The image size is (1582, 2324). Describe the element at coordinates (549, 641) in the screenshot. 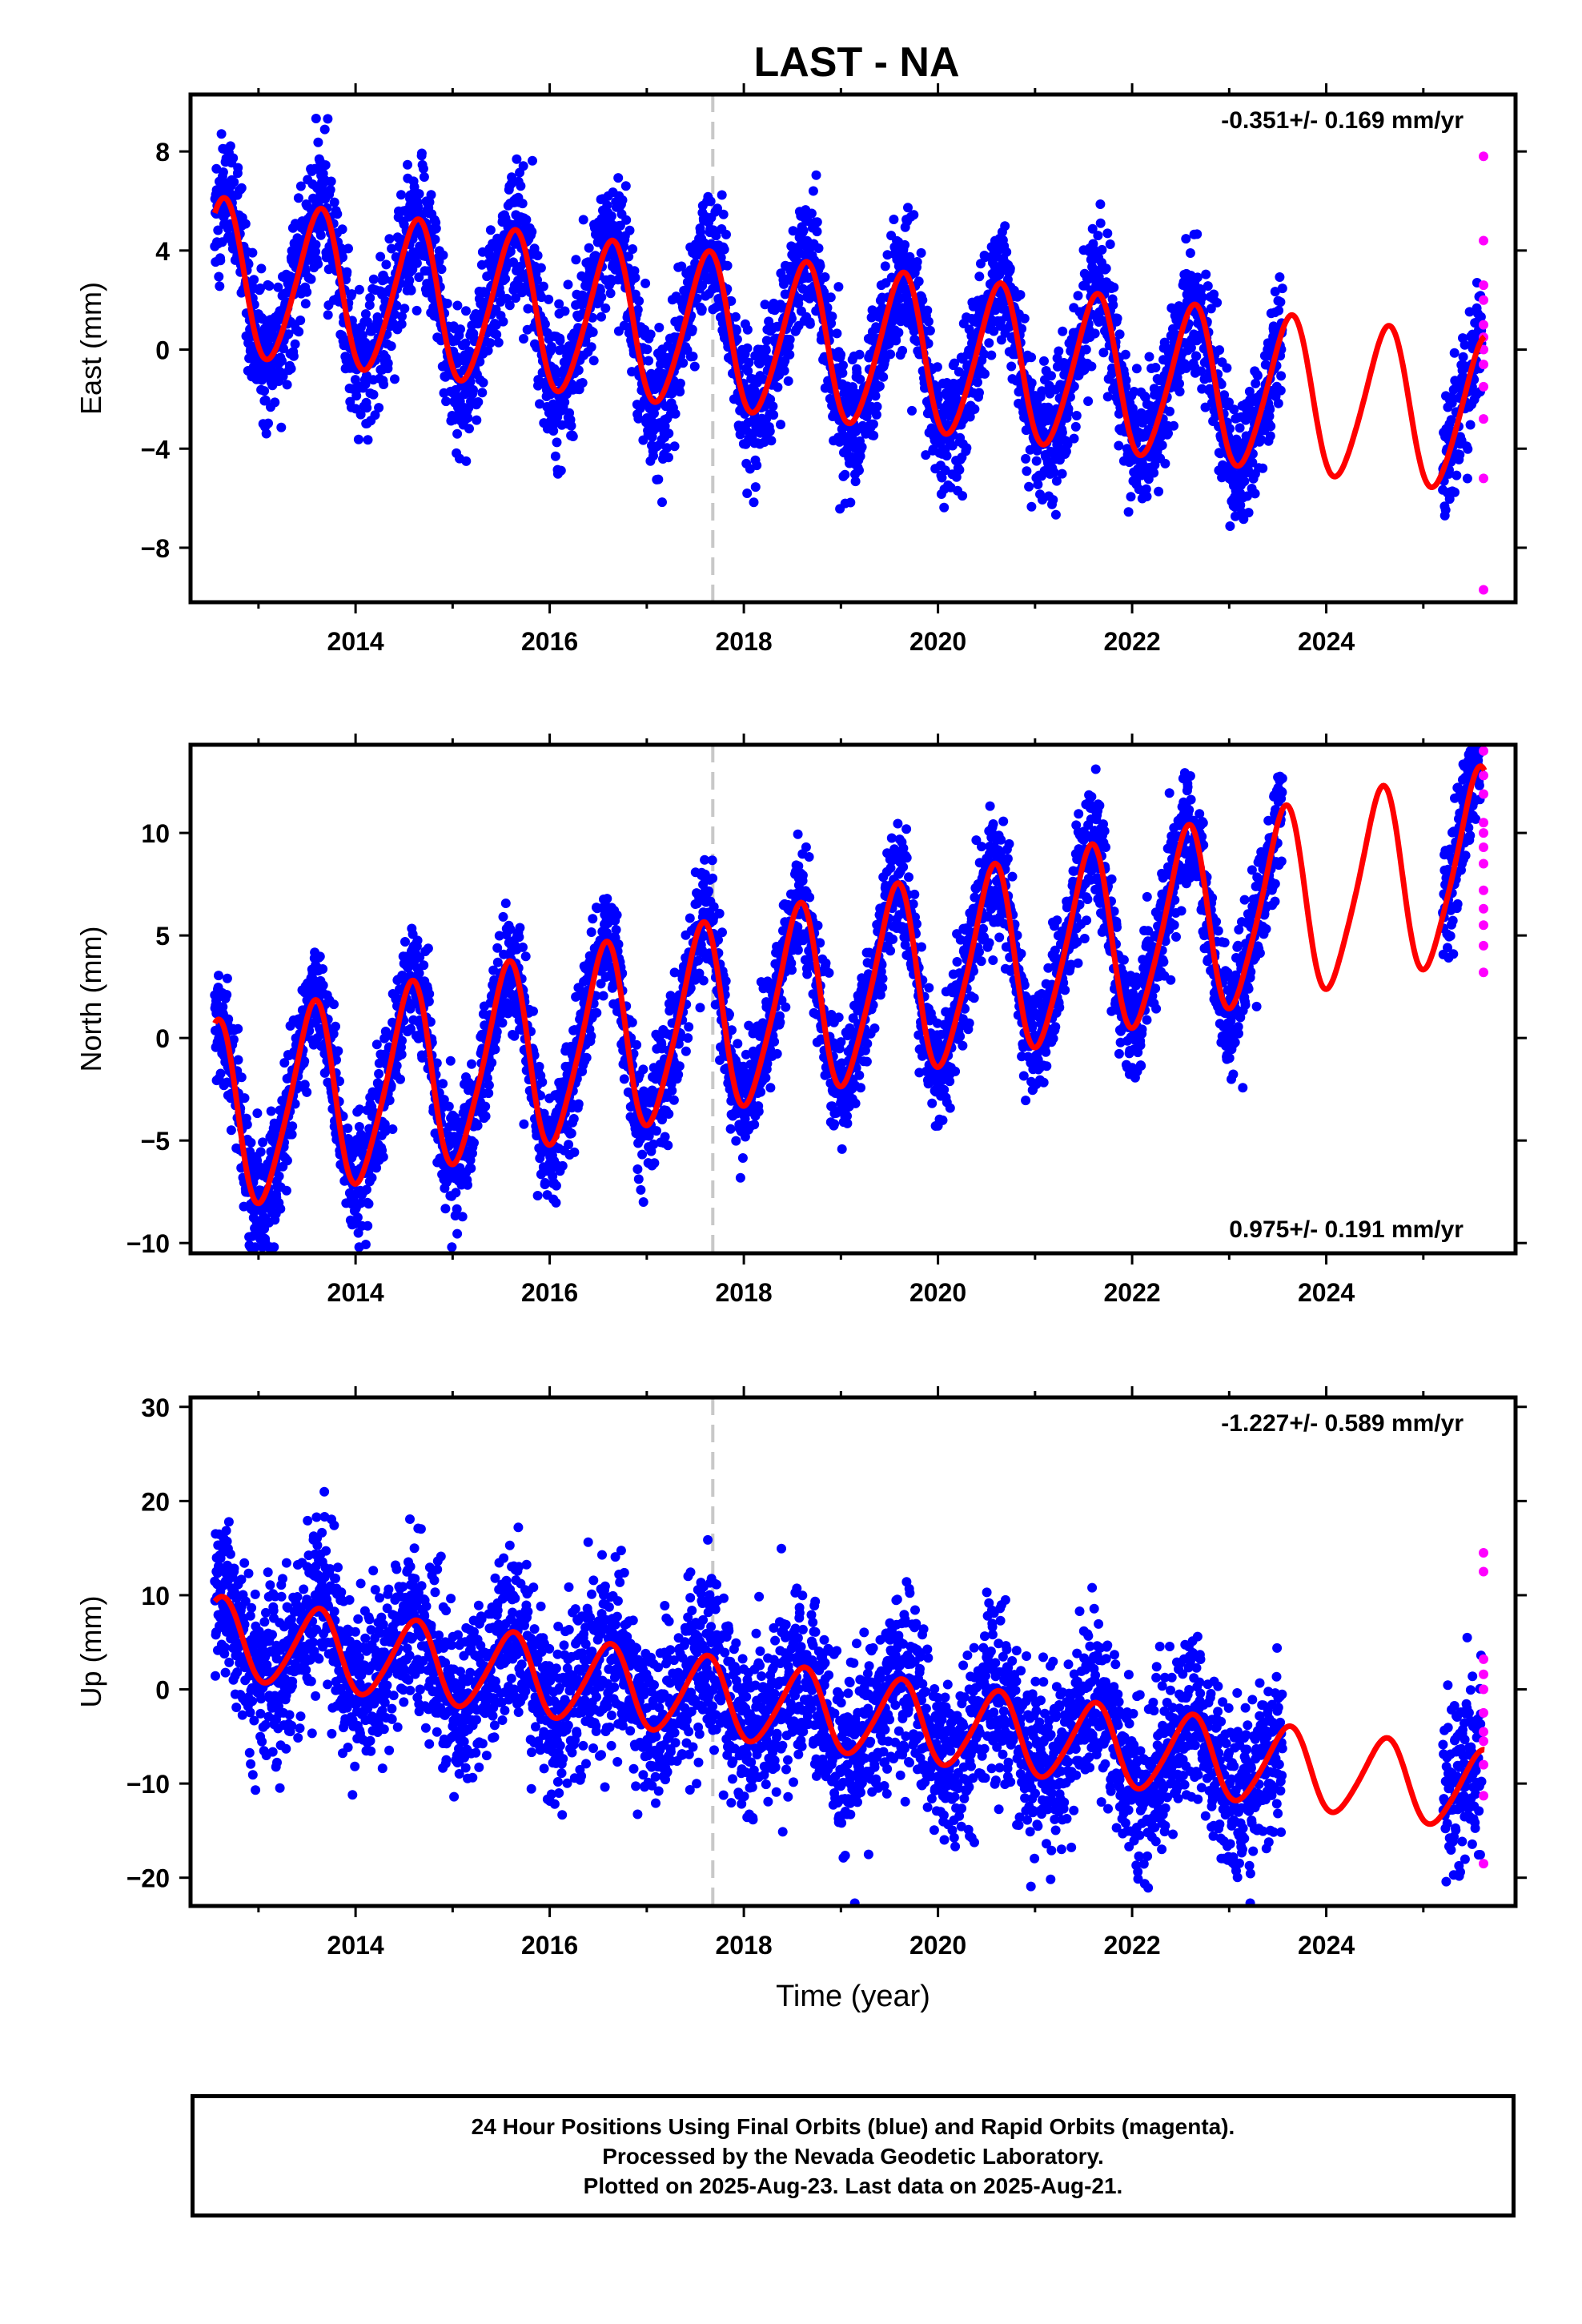

I see `x-tick-label: 2016` at that location.